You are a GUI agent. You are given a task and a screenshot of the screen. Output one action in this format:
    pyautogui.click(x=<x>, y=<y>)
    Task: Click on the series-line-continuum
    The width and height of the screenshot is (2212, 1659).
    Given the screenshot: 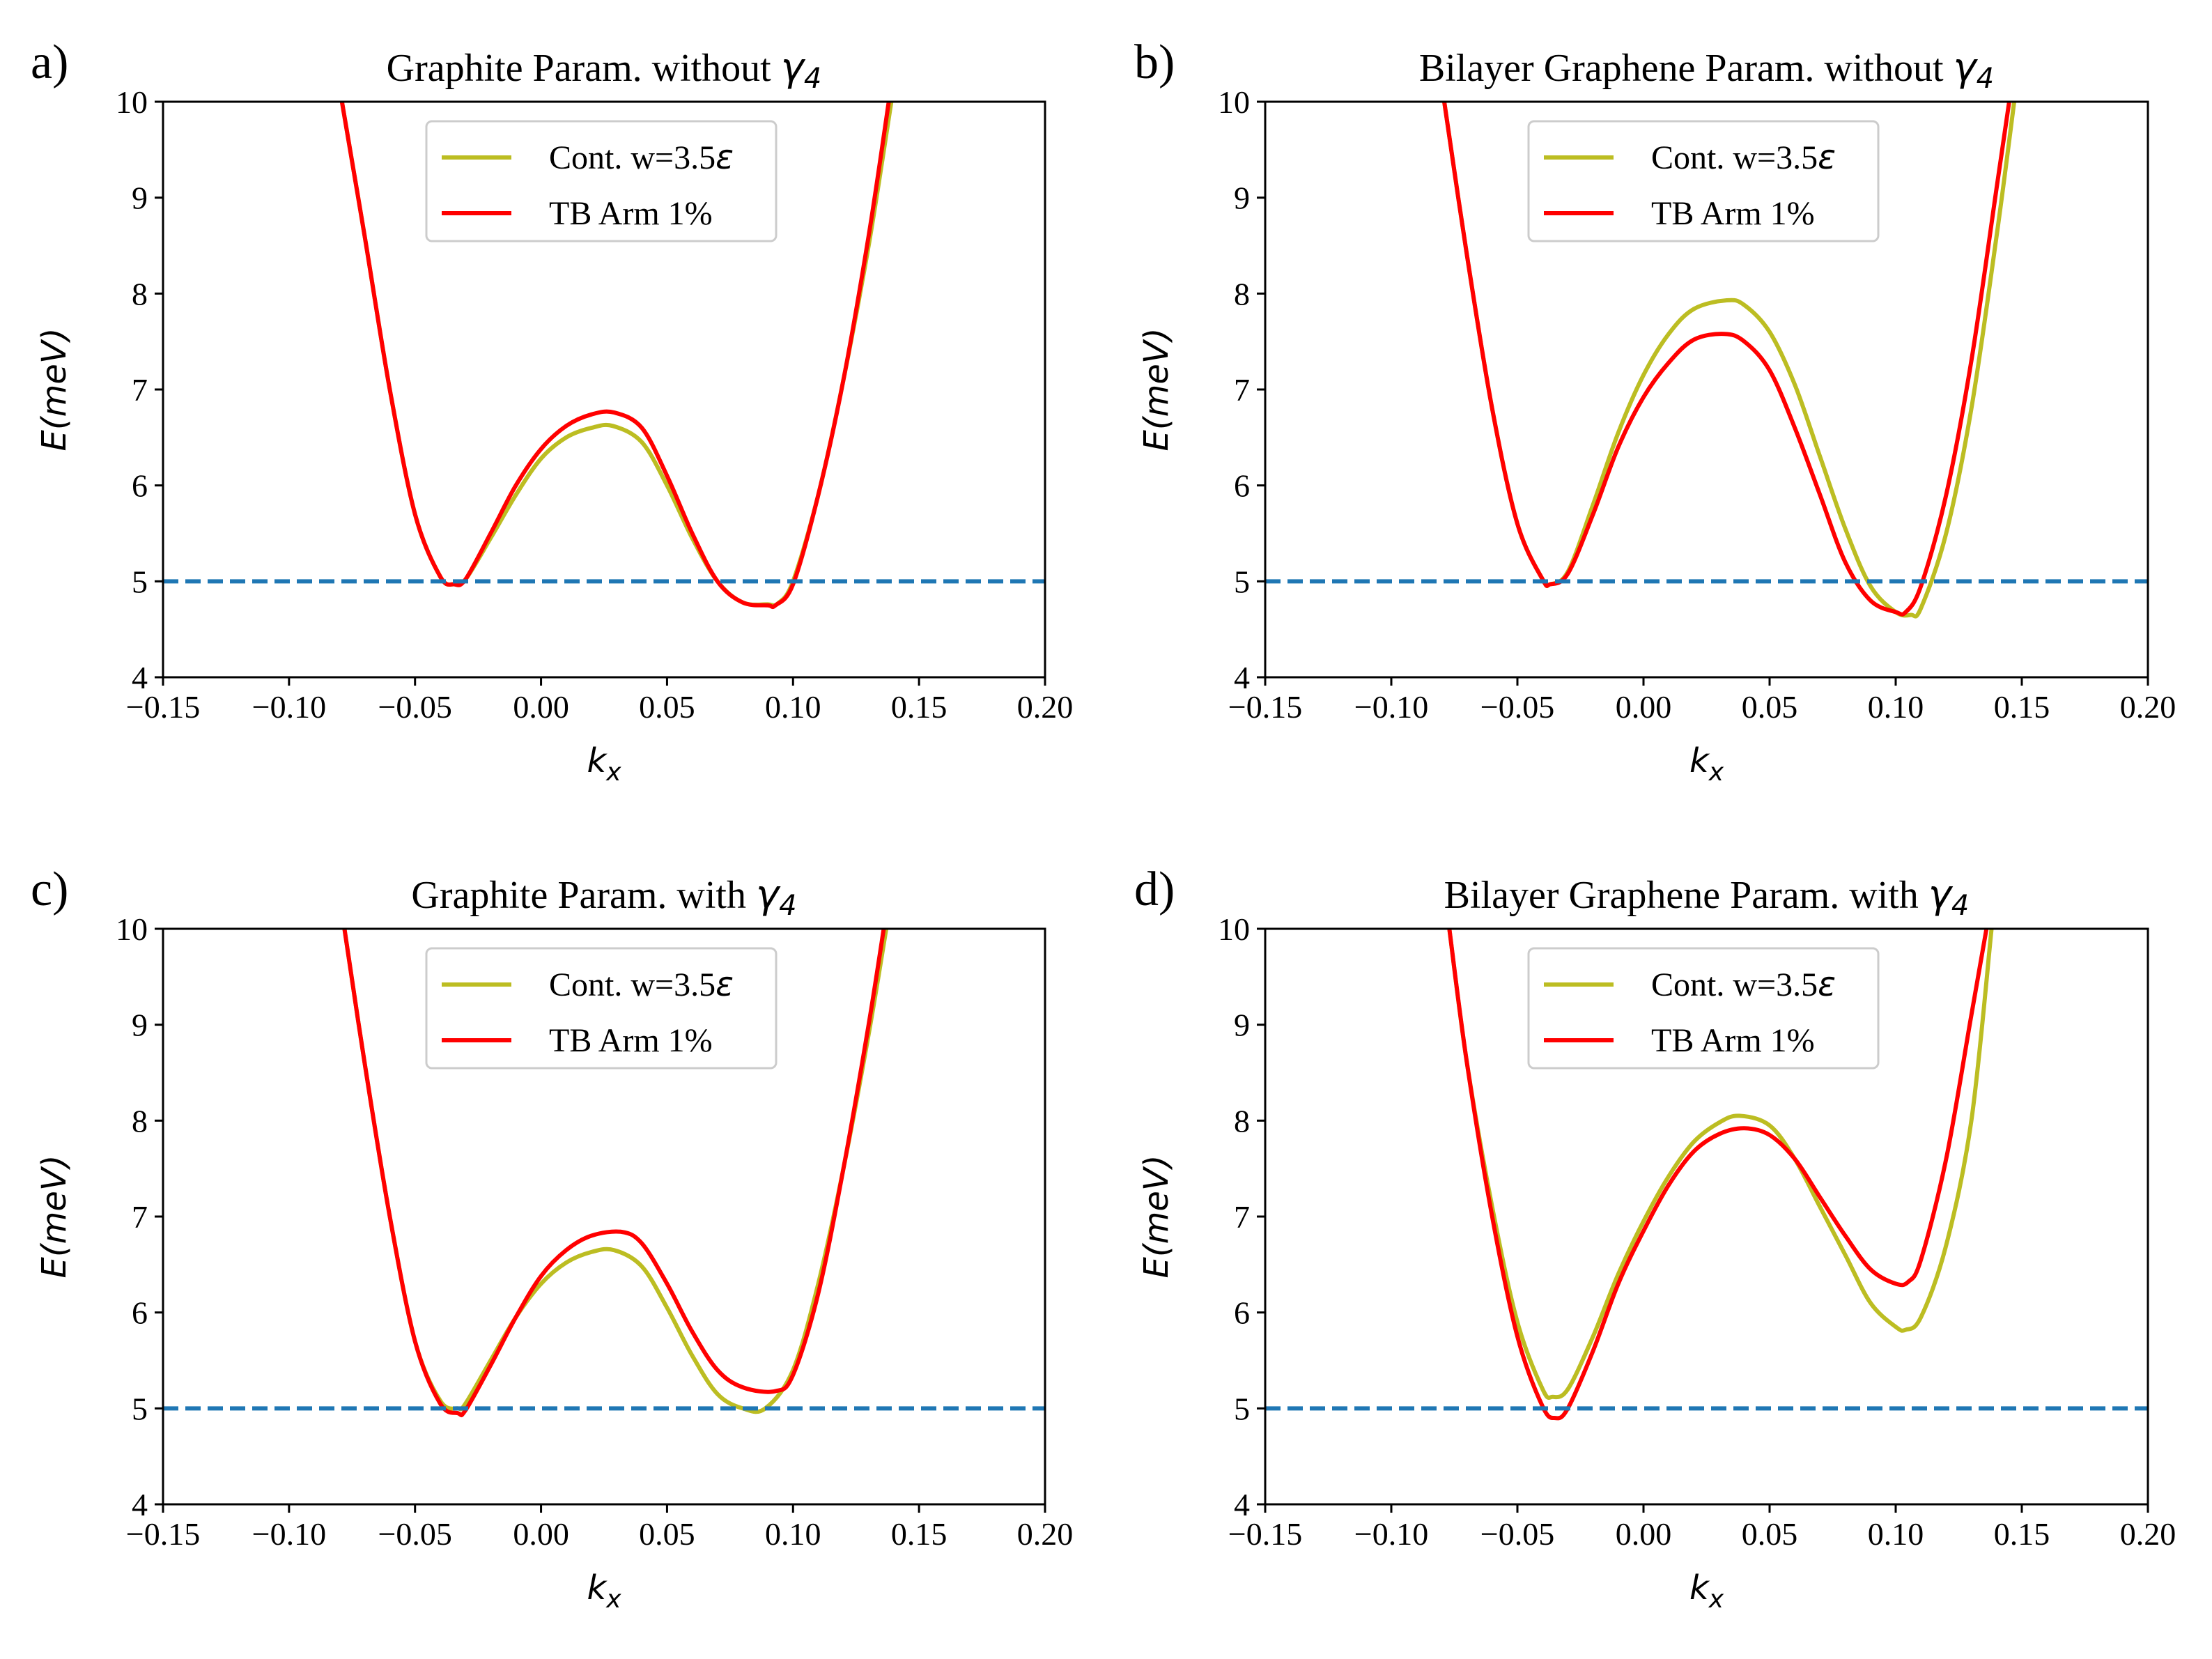 What is the action you would take?
    pyautogui.click(x=1720, y=1164)
    